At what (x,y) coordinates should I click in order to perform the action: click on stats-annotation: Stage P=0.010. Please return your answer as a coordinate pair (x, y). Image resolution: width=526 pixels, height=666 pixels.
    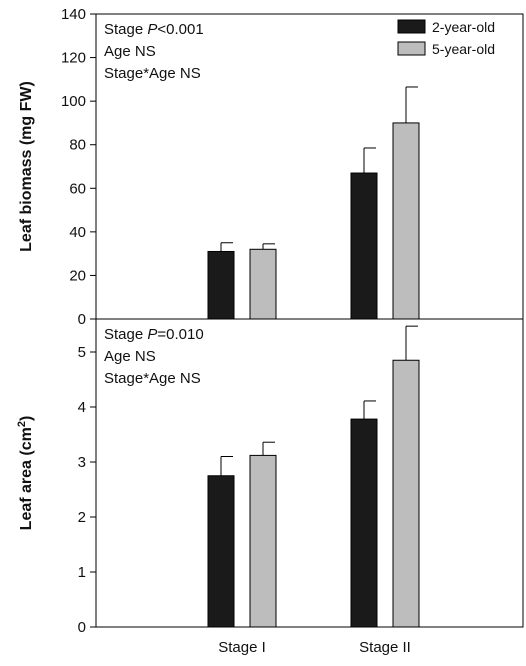
    Looking at the image, I should click on (154, 334).